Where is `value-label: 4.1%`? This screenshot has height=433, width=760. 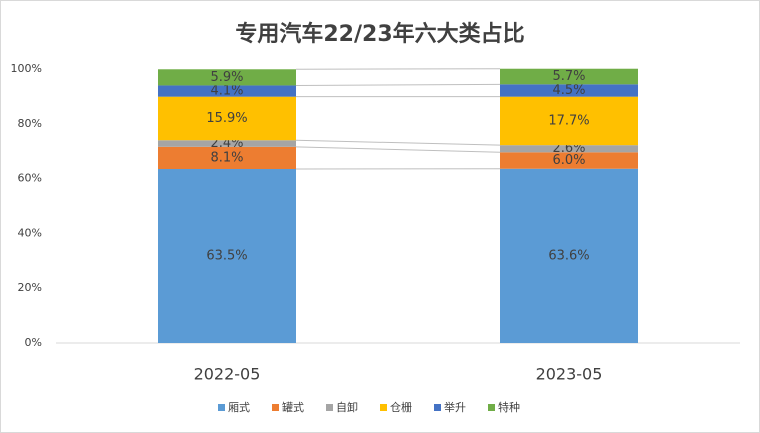 value-label: 4.1% is located at coordinates (226, 91).